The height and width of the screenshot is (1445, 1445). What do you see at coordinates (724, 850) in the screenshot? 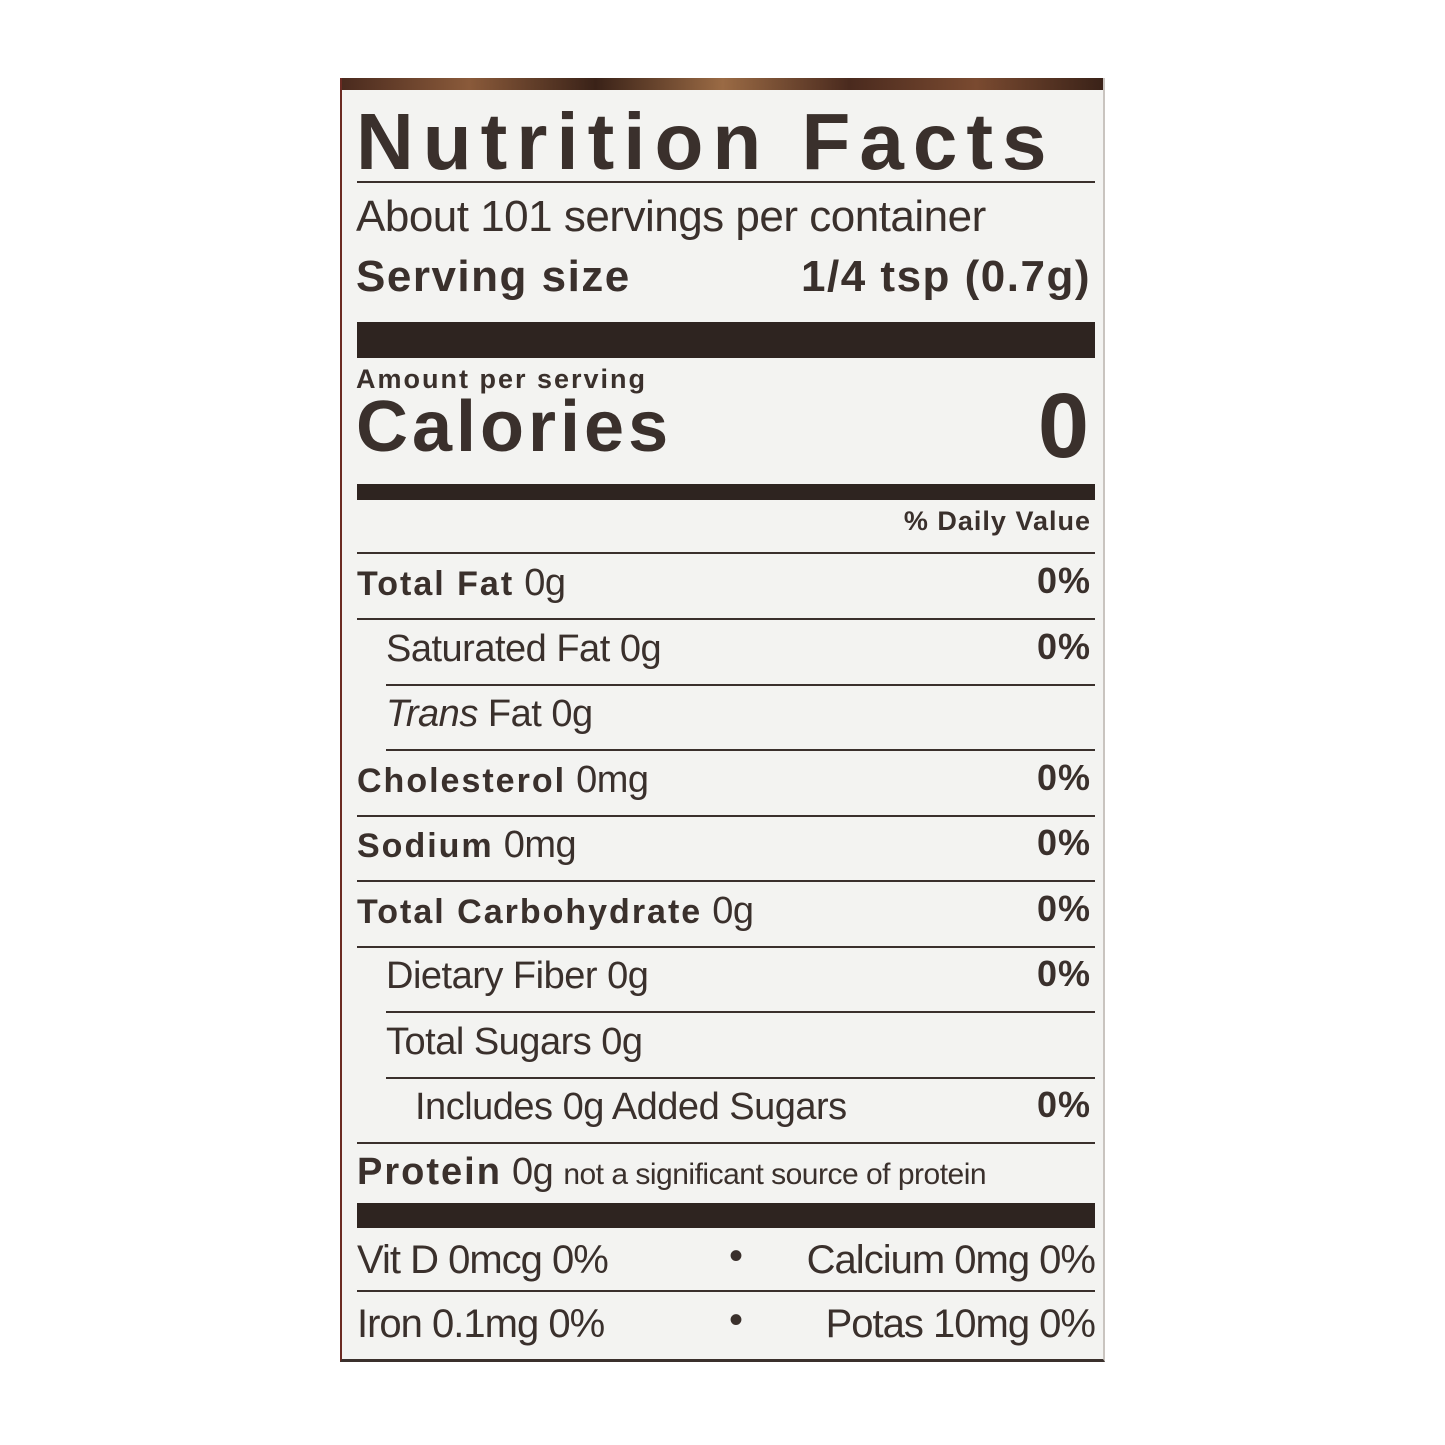
I see `nutrient-row: Sodium 0mg 0%` at bounding box center [724, 850].